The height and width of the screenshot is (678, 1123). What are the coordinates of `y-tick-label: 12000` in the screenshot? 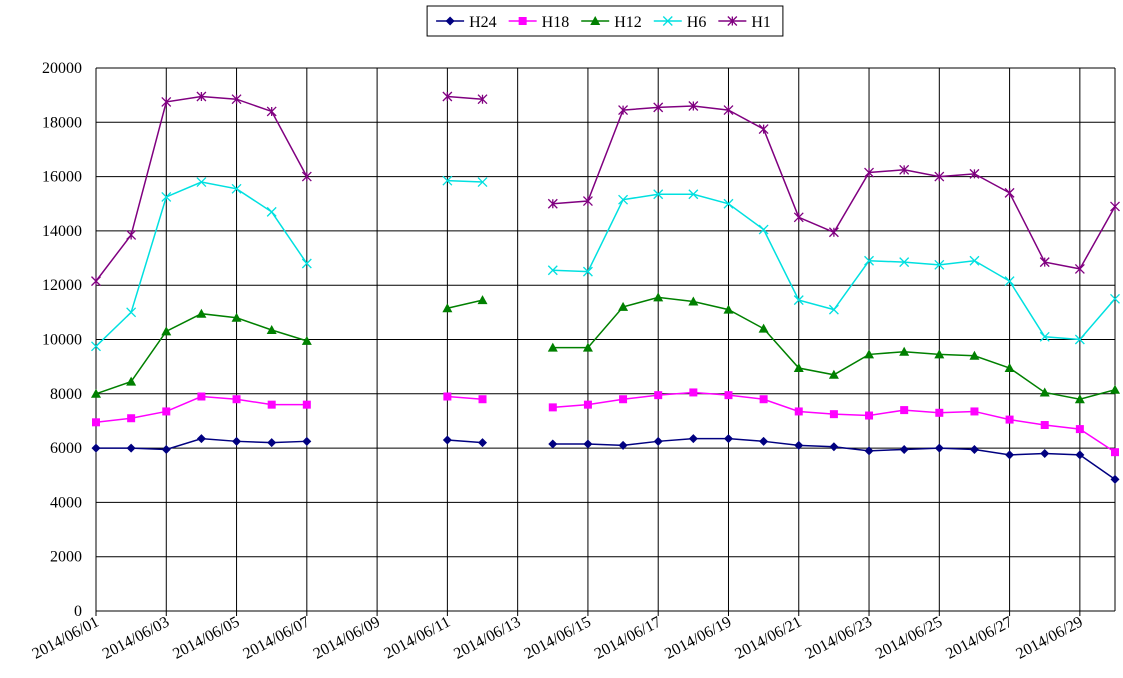 It's located at (62, 285).